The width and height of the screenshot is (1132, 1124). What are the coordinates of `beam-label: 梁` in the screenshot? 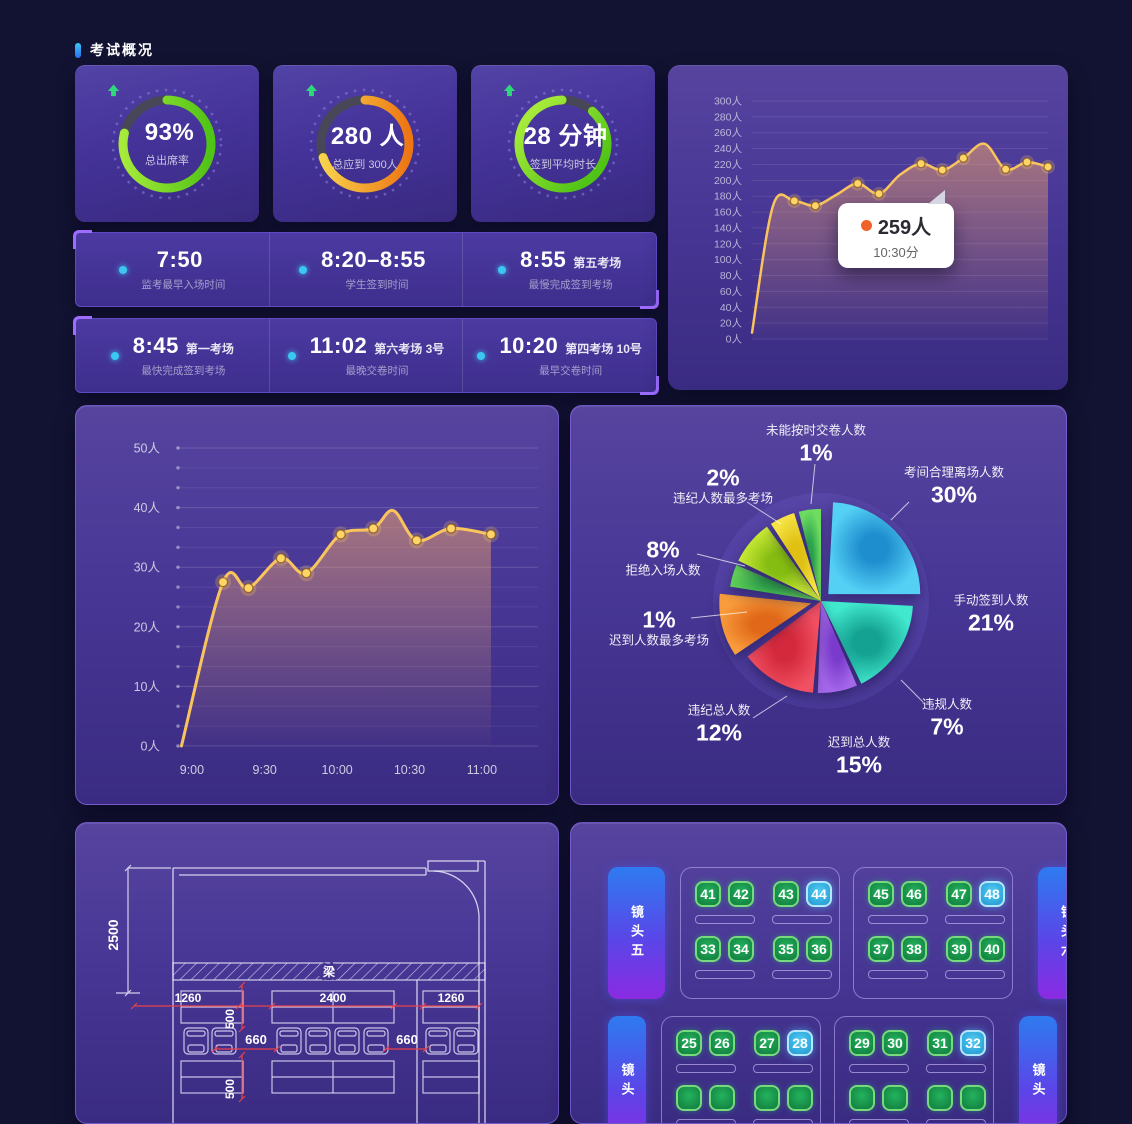 It's located at (328, 971).